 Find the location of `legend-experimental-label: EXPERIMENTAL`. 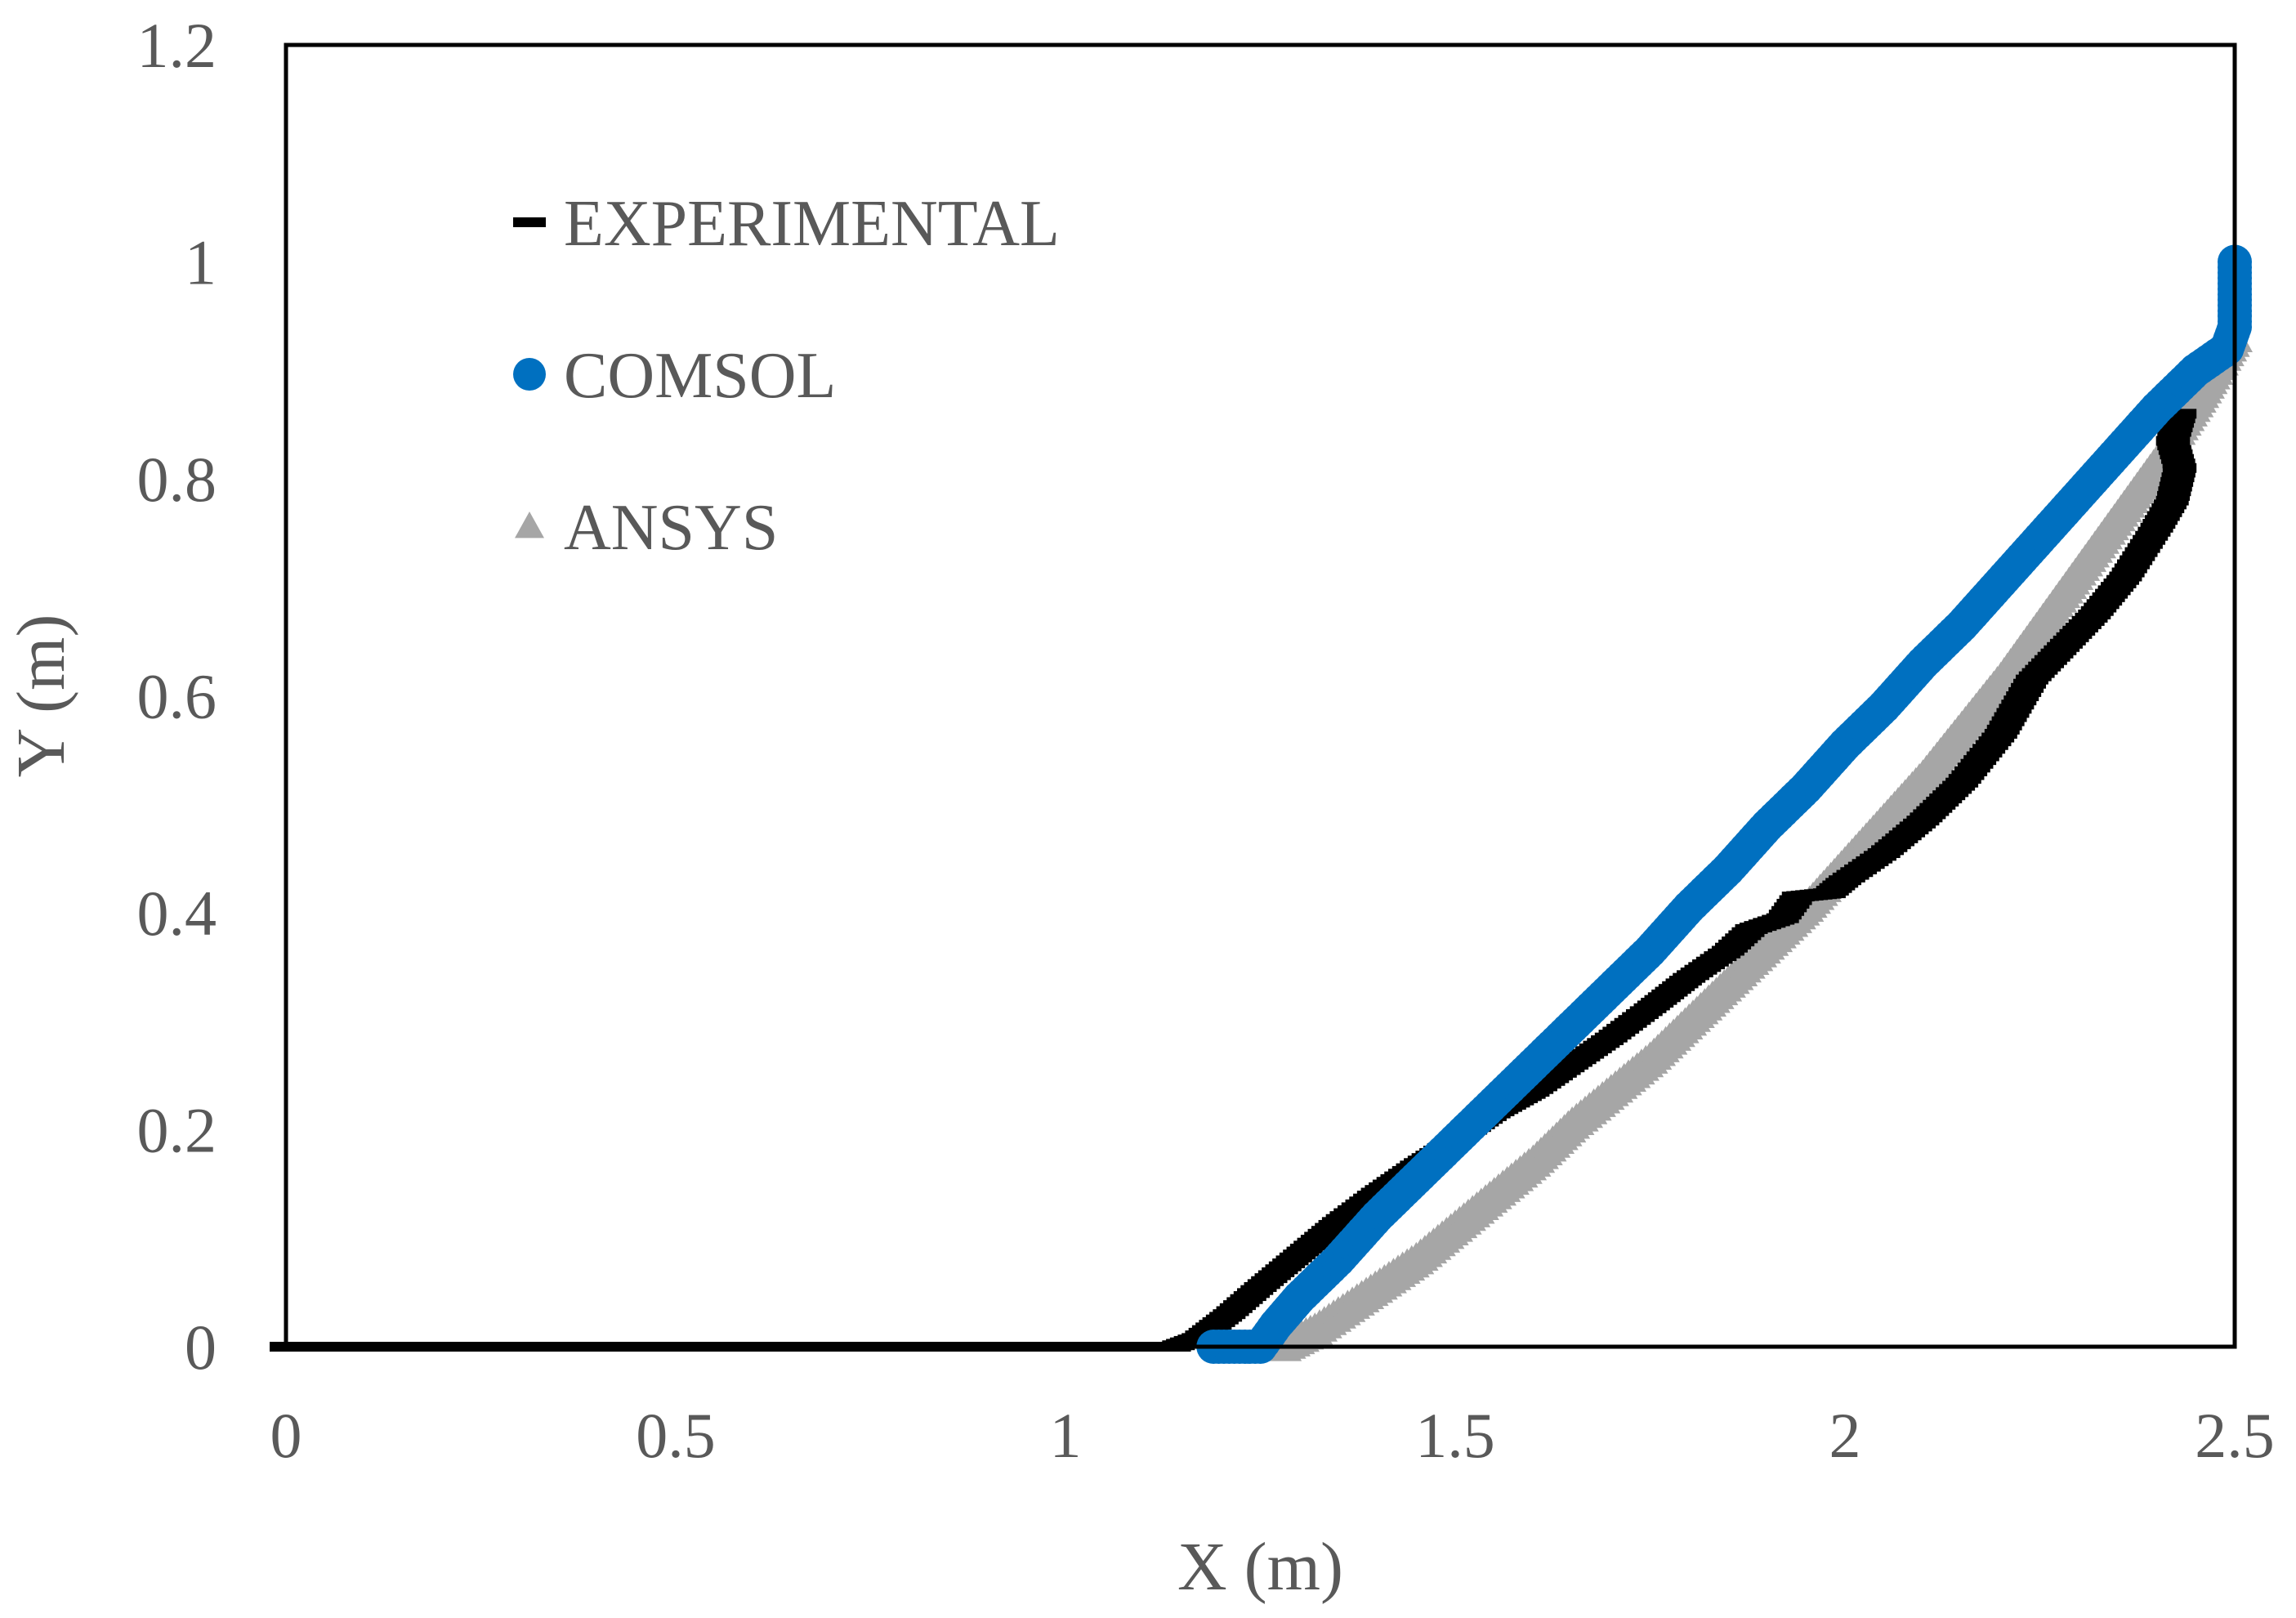

legend-experimental-label: EXPERIMENTAL is located at coordinates (812, 224).